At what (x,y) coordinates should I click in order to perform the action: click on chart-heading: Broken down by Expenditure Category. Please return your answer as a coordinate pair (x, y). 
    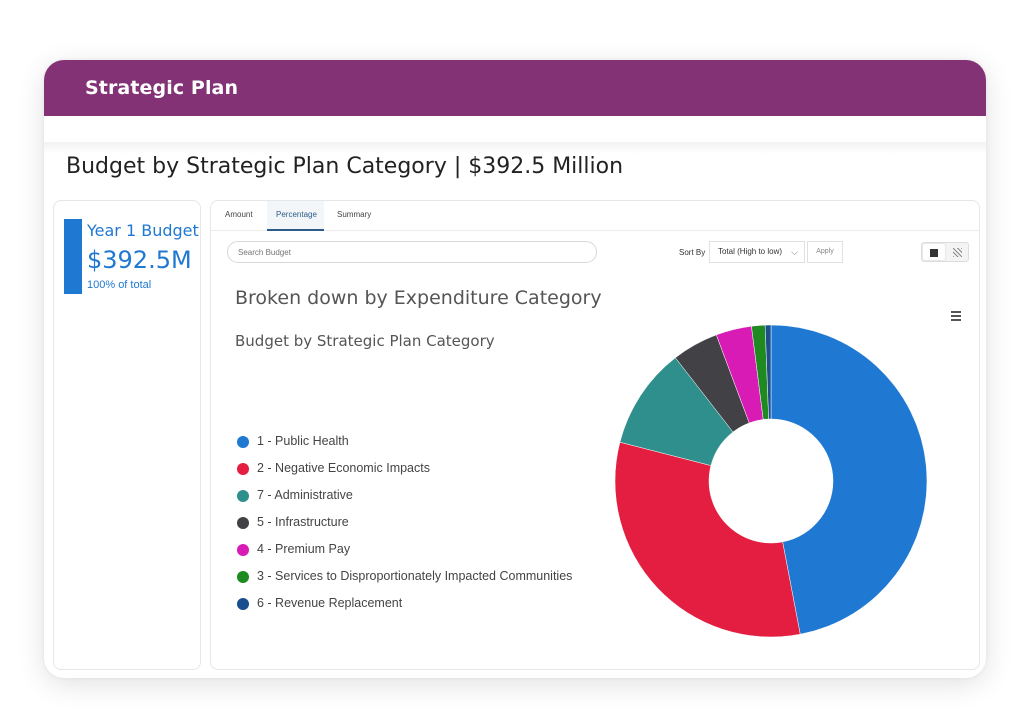
    Looking at the image, I should click on (418, 298).